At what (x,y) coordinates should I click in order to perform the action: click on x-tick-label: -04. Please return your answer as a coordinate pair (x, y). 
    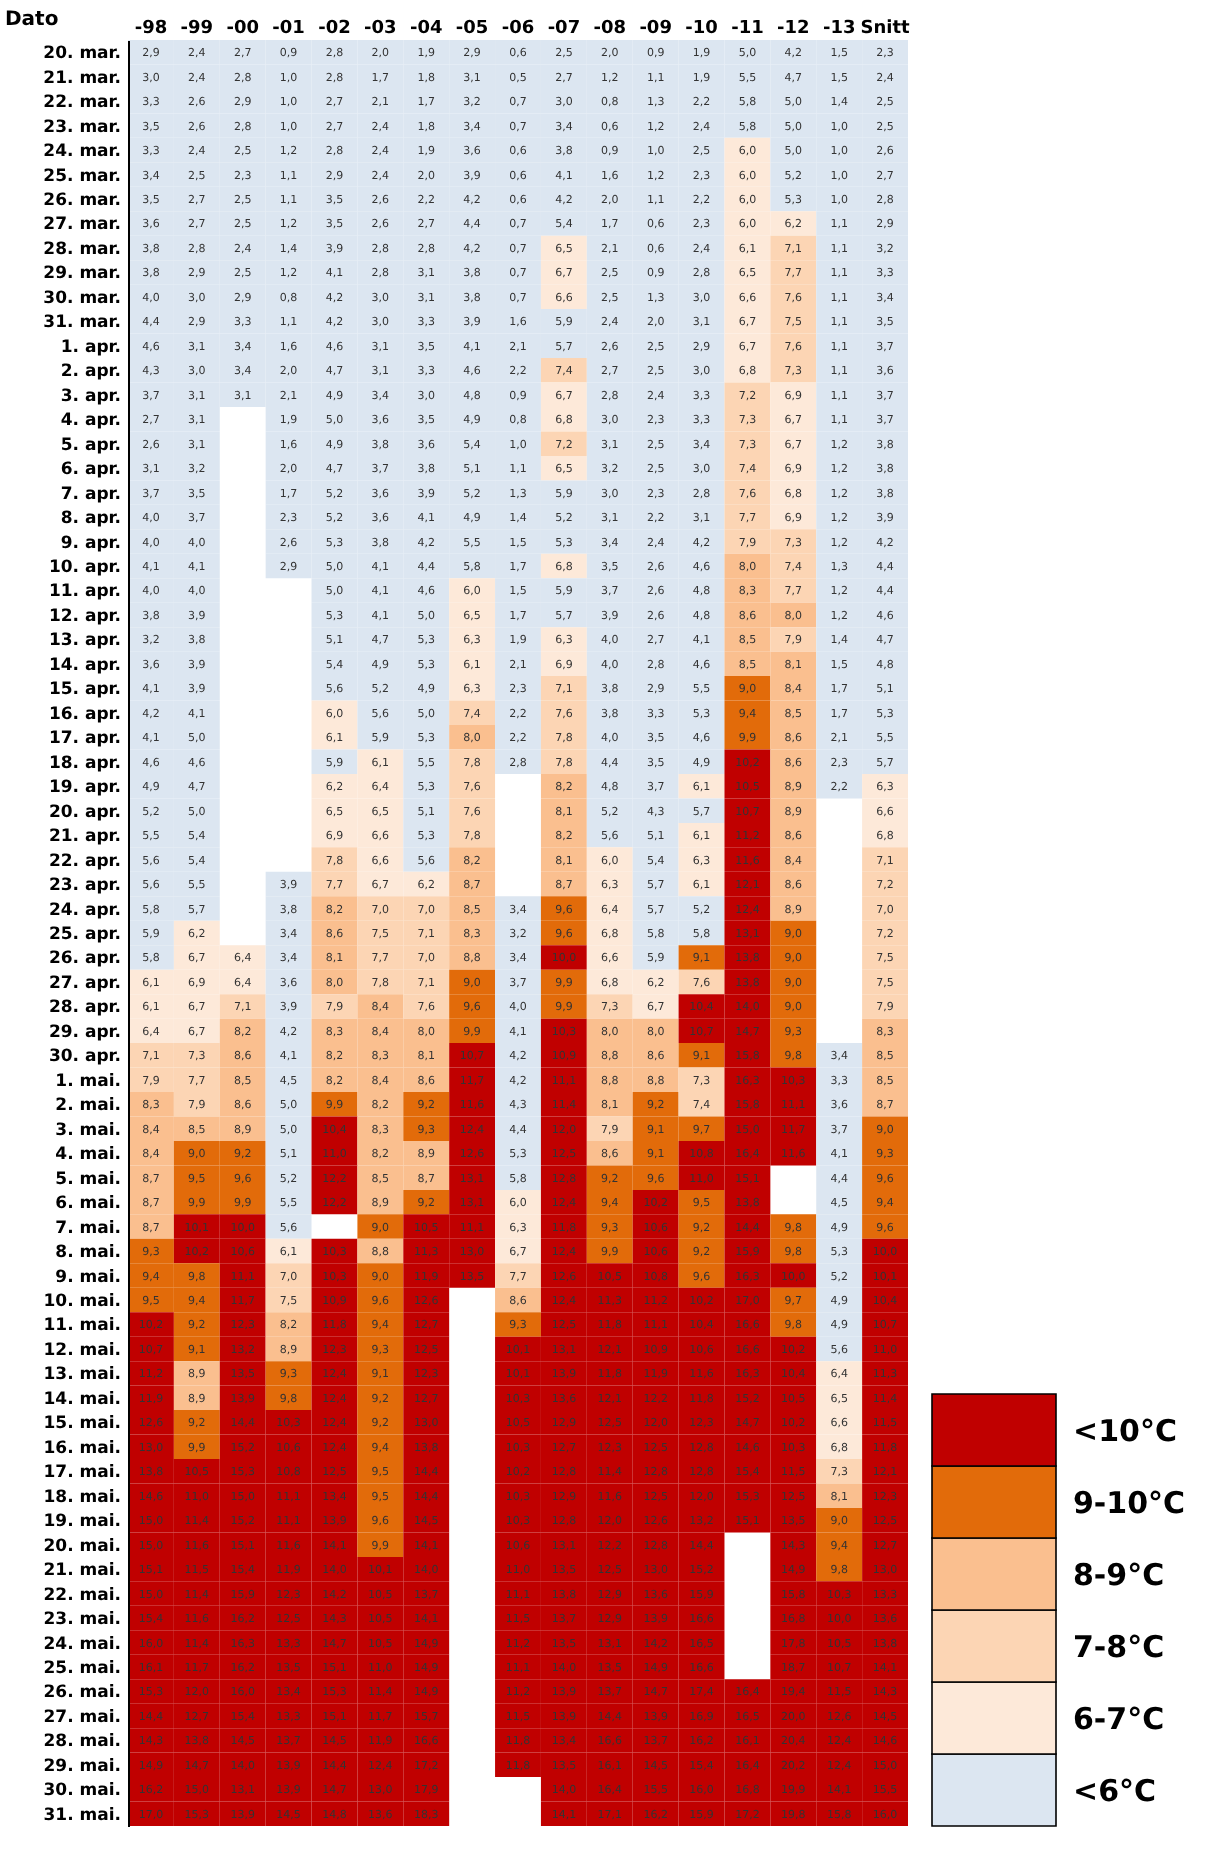
    Looking at the image, I should click on (426, 29).